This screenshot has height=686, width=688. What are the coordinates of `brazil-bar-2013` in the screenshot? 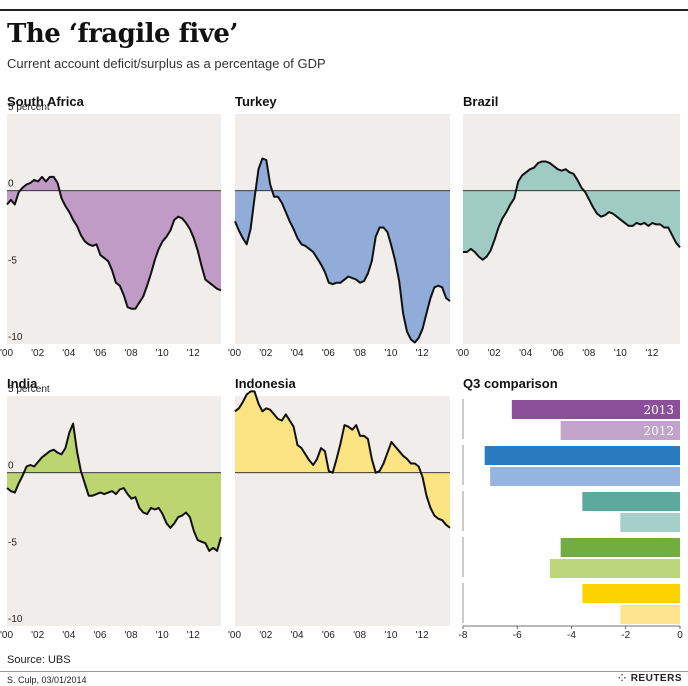 It's located at (631, 501).